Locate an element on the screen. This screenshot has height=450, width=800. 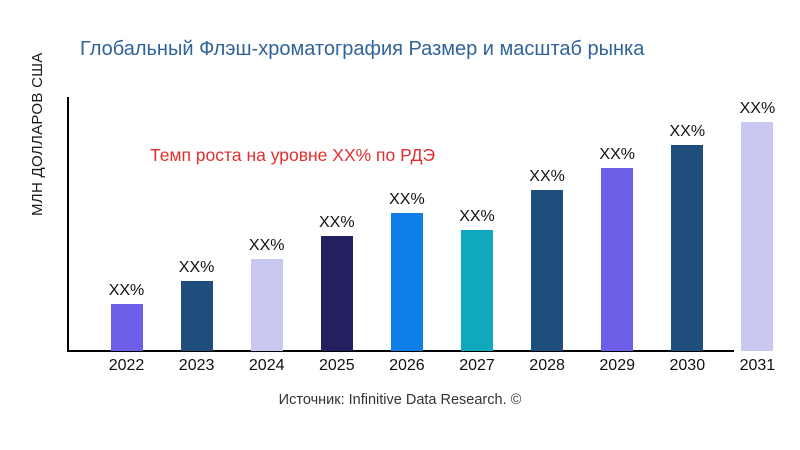
bar-2027 is located at coordinates (477, 290).